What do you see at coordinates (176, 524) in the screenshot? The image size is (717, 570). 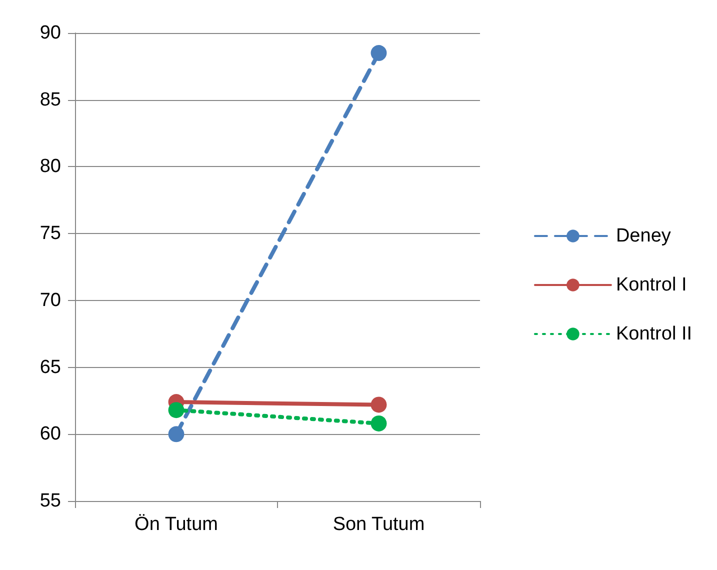 I see `x-tick-label: Ön Tutum` at bounding box center [176, 524].